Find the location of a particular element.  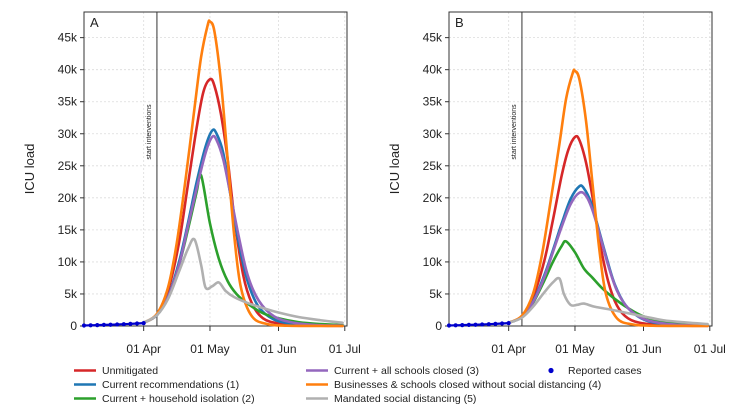

legend-item-unmitigated: Unmitigated is located at coordinates (116, 371).